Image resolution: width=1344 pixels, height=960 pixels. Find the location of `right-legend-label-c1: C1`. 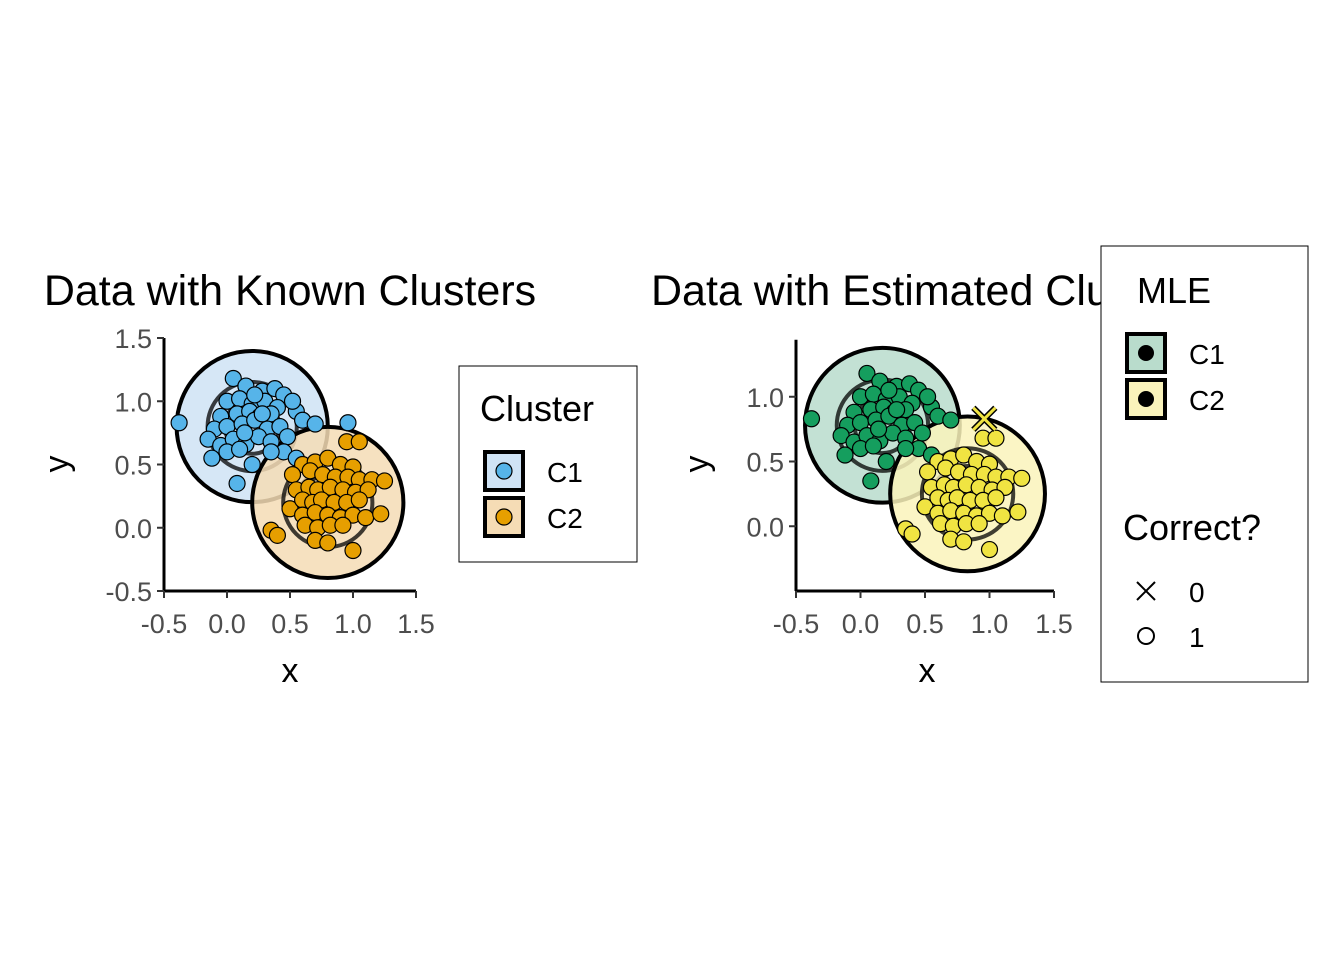

right-legend-label-c1: C1 is located at coordinates (1207, 354).